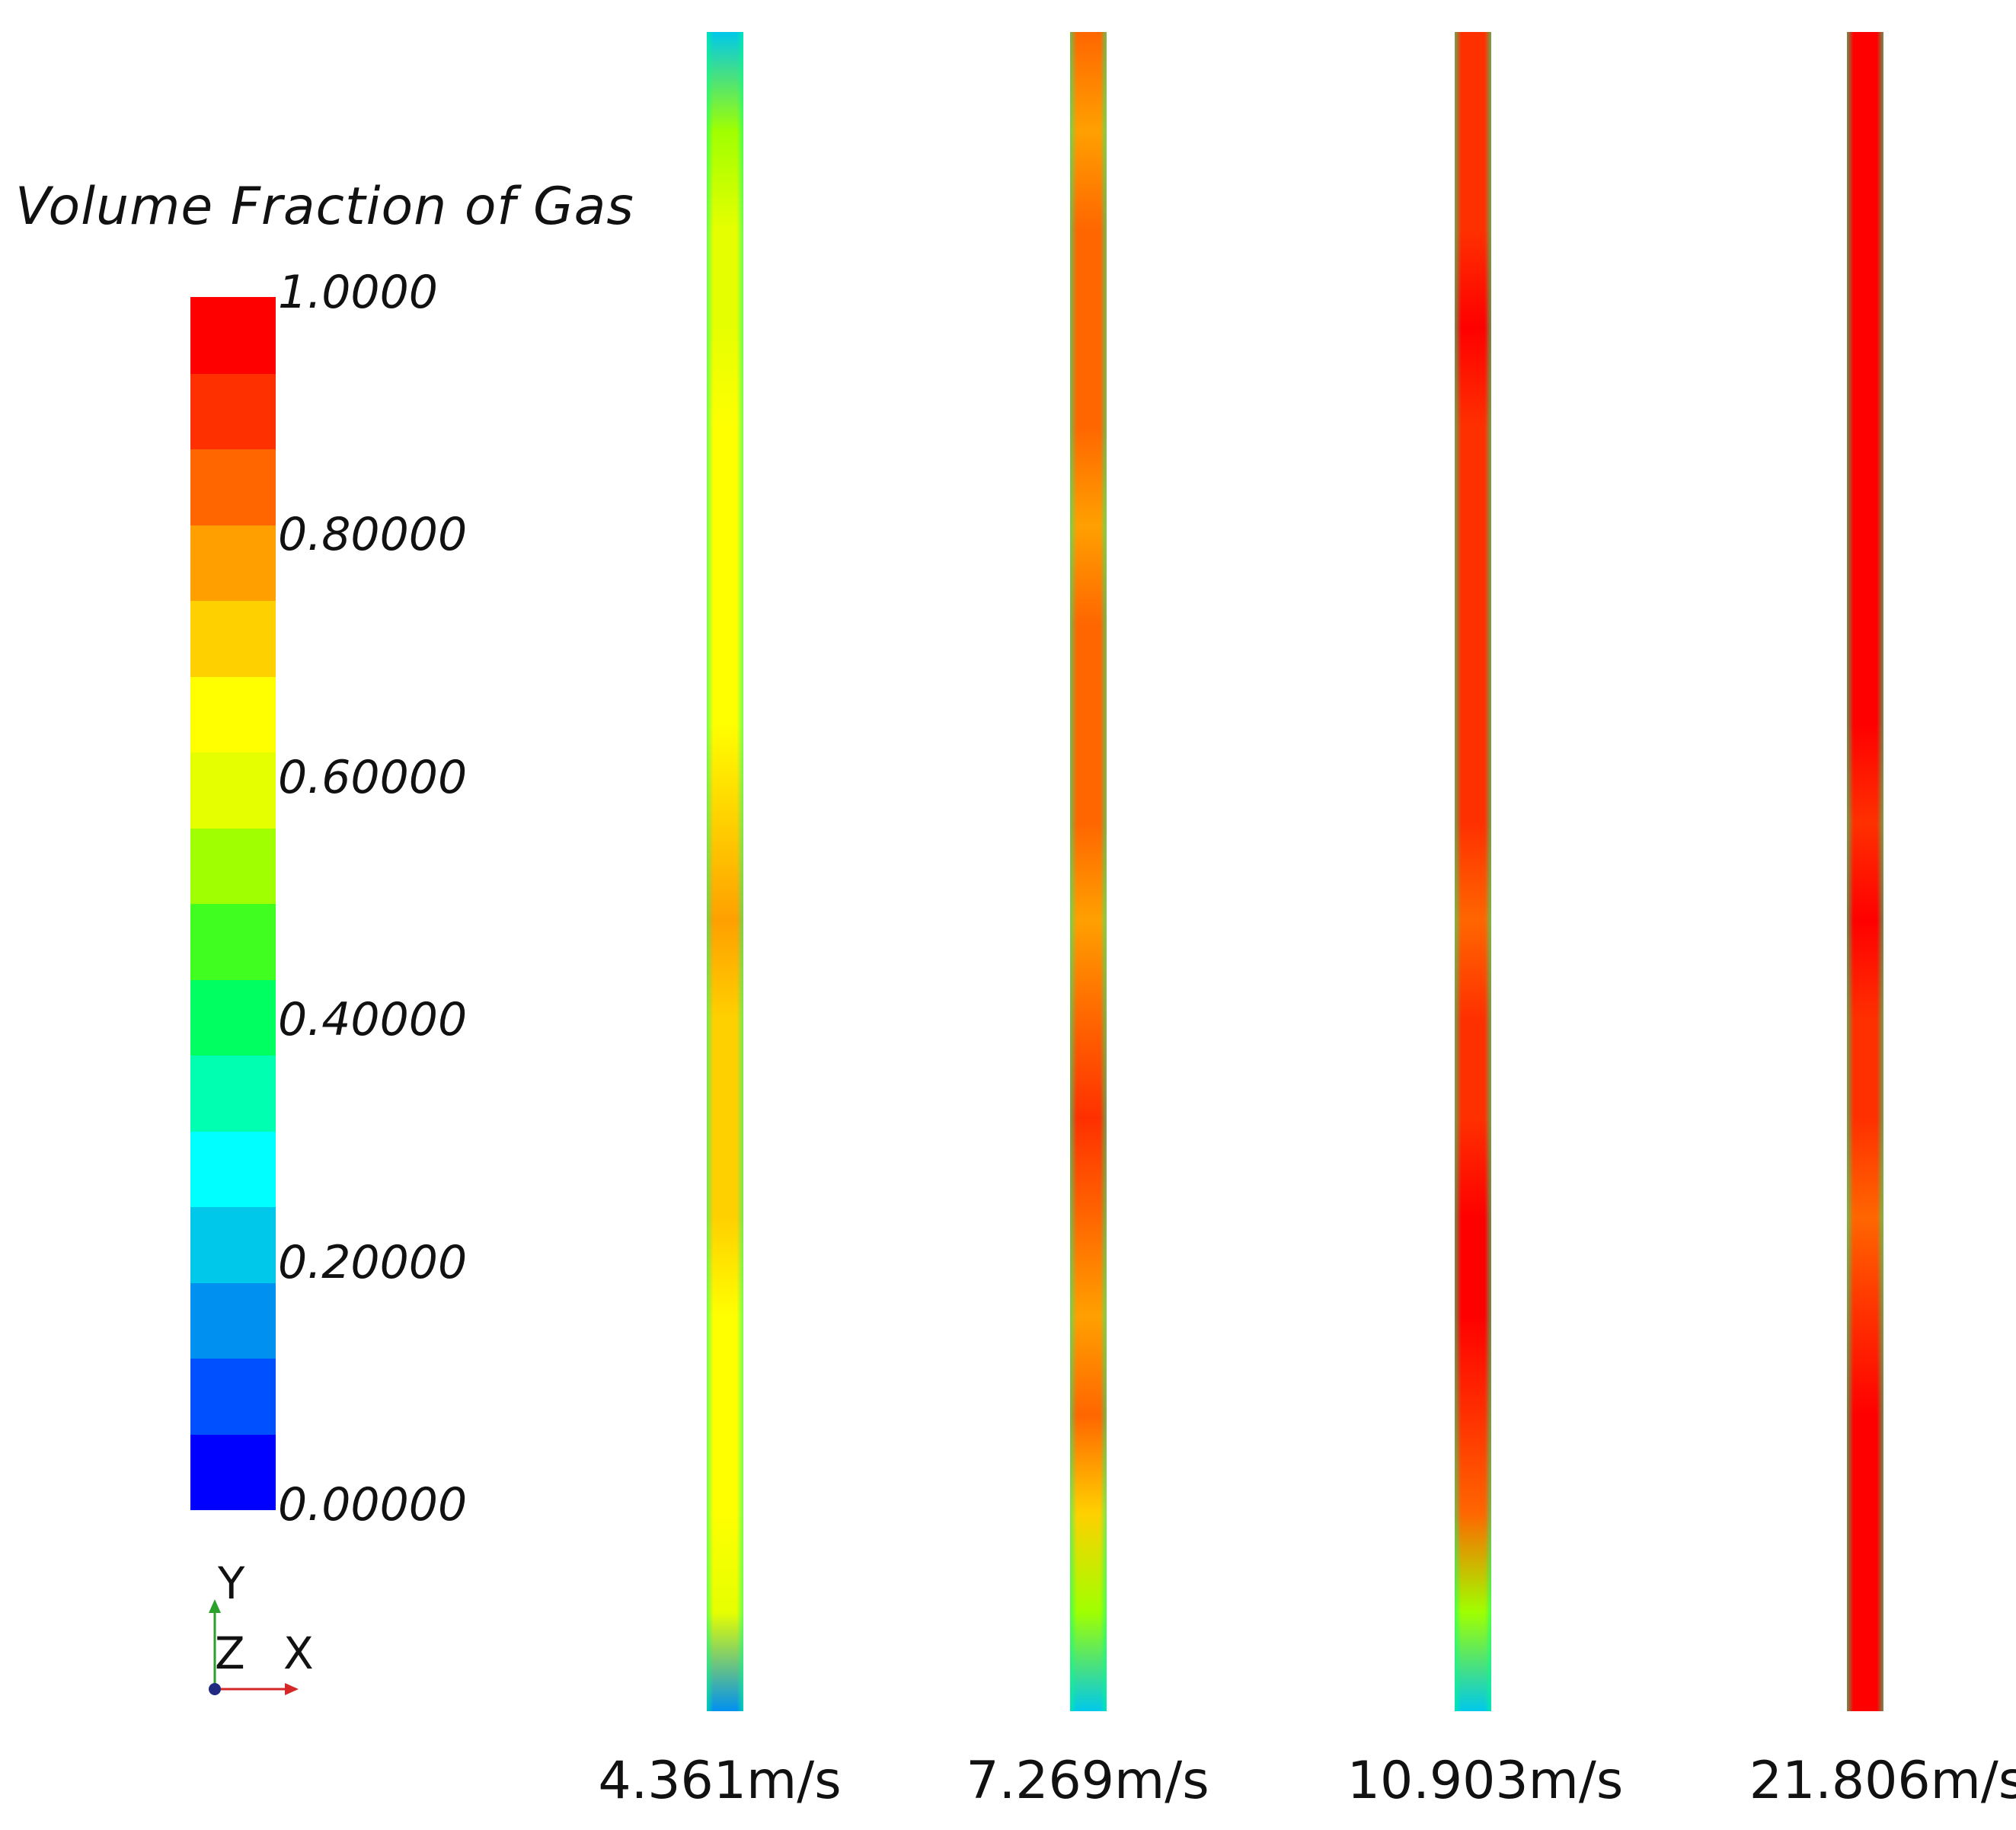 The image size is (2016, 1830). What do you see at coordinates (1883, 1781) in the screenshot?
I see `tube-velocity-label: 21.806m/s` at bounding box center [1883, 1781].